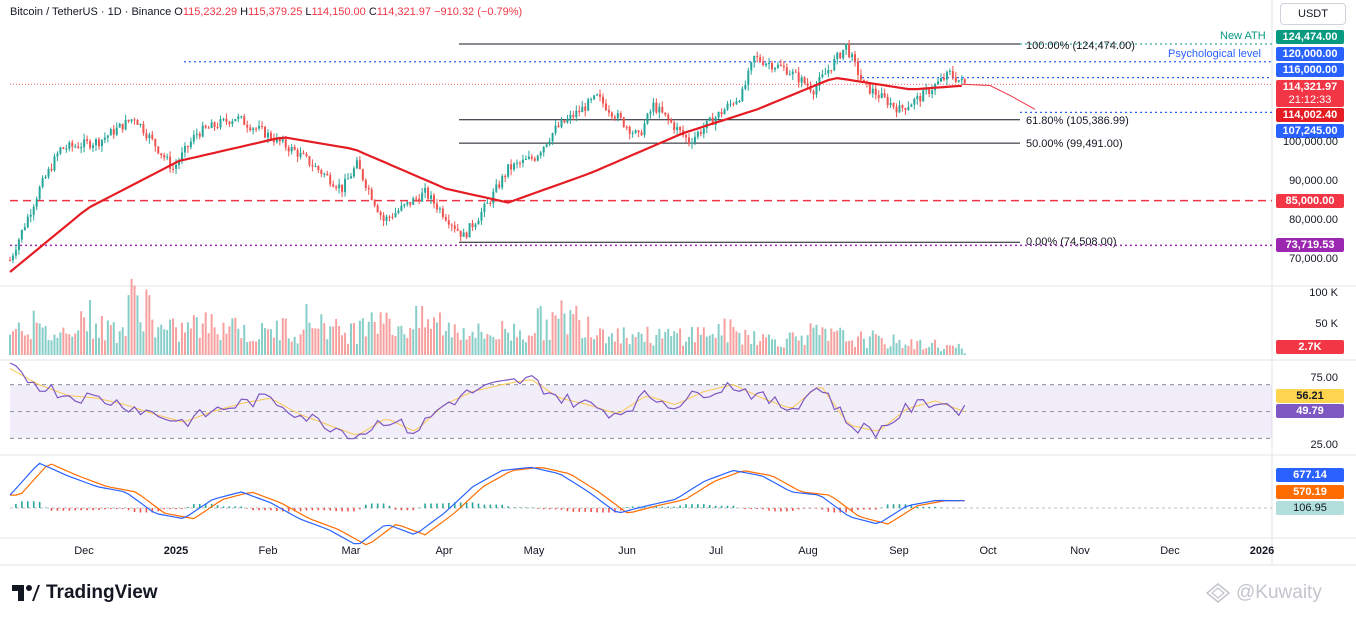  What do you see at coordinates (1313, 14) in the screenshot?
I see `currency-selector: USDT` at bounding box center [1313, 14].